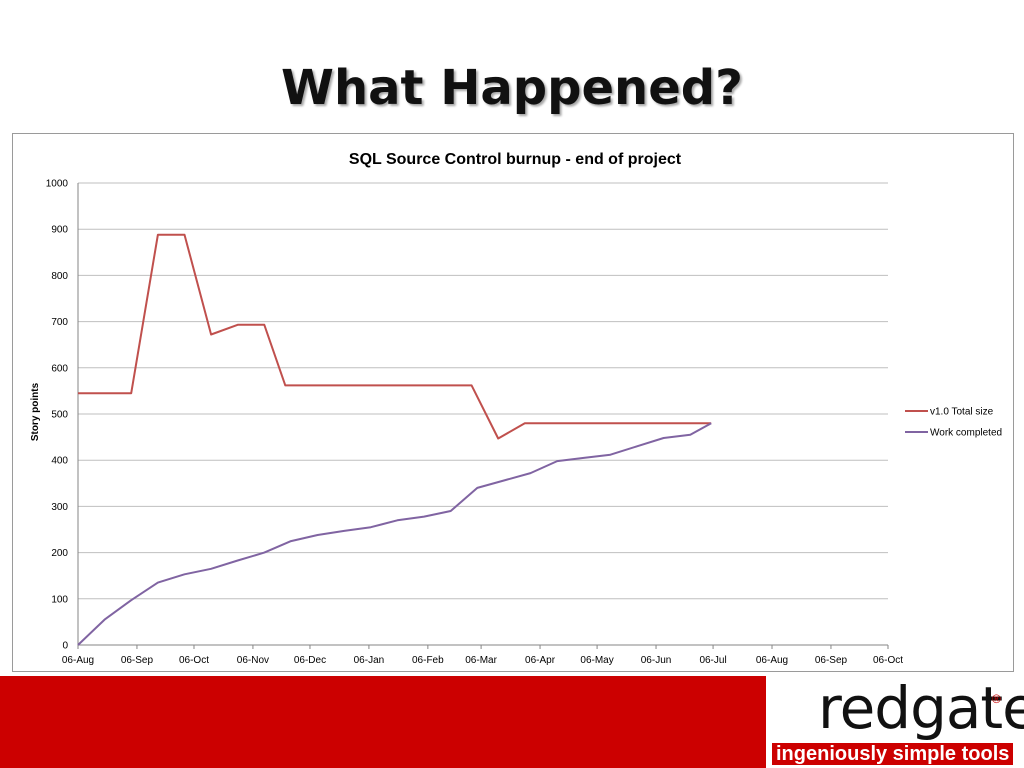  I want to click on y-tick-label: 1000, so click(57, 184).